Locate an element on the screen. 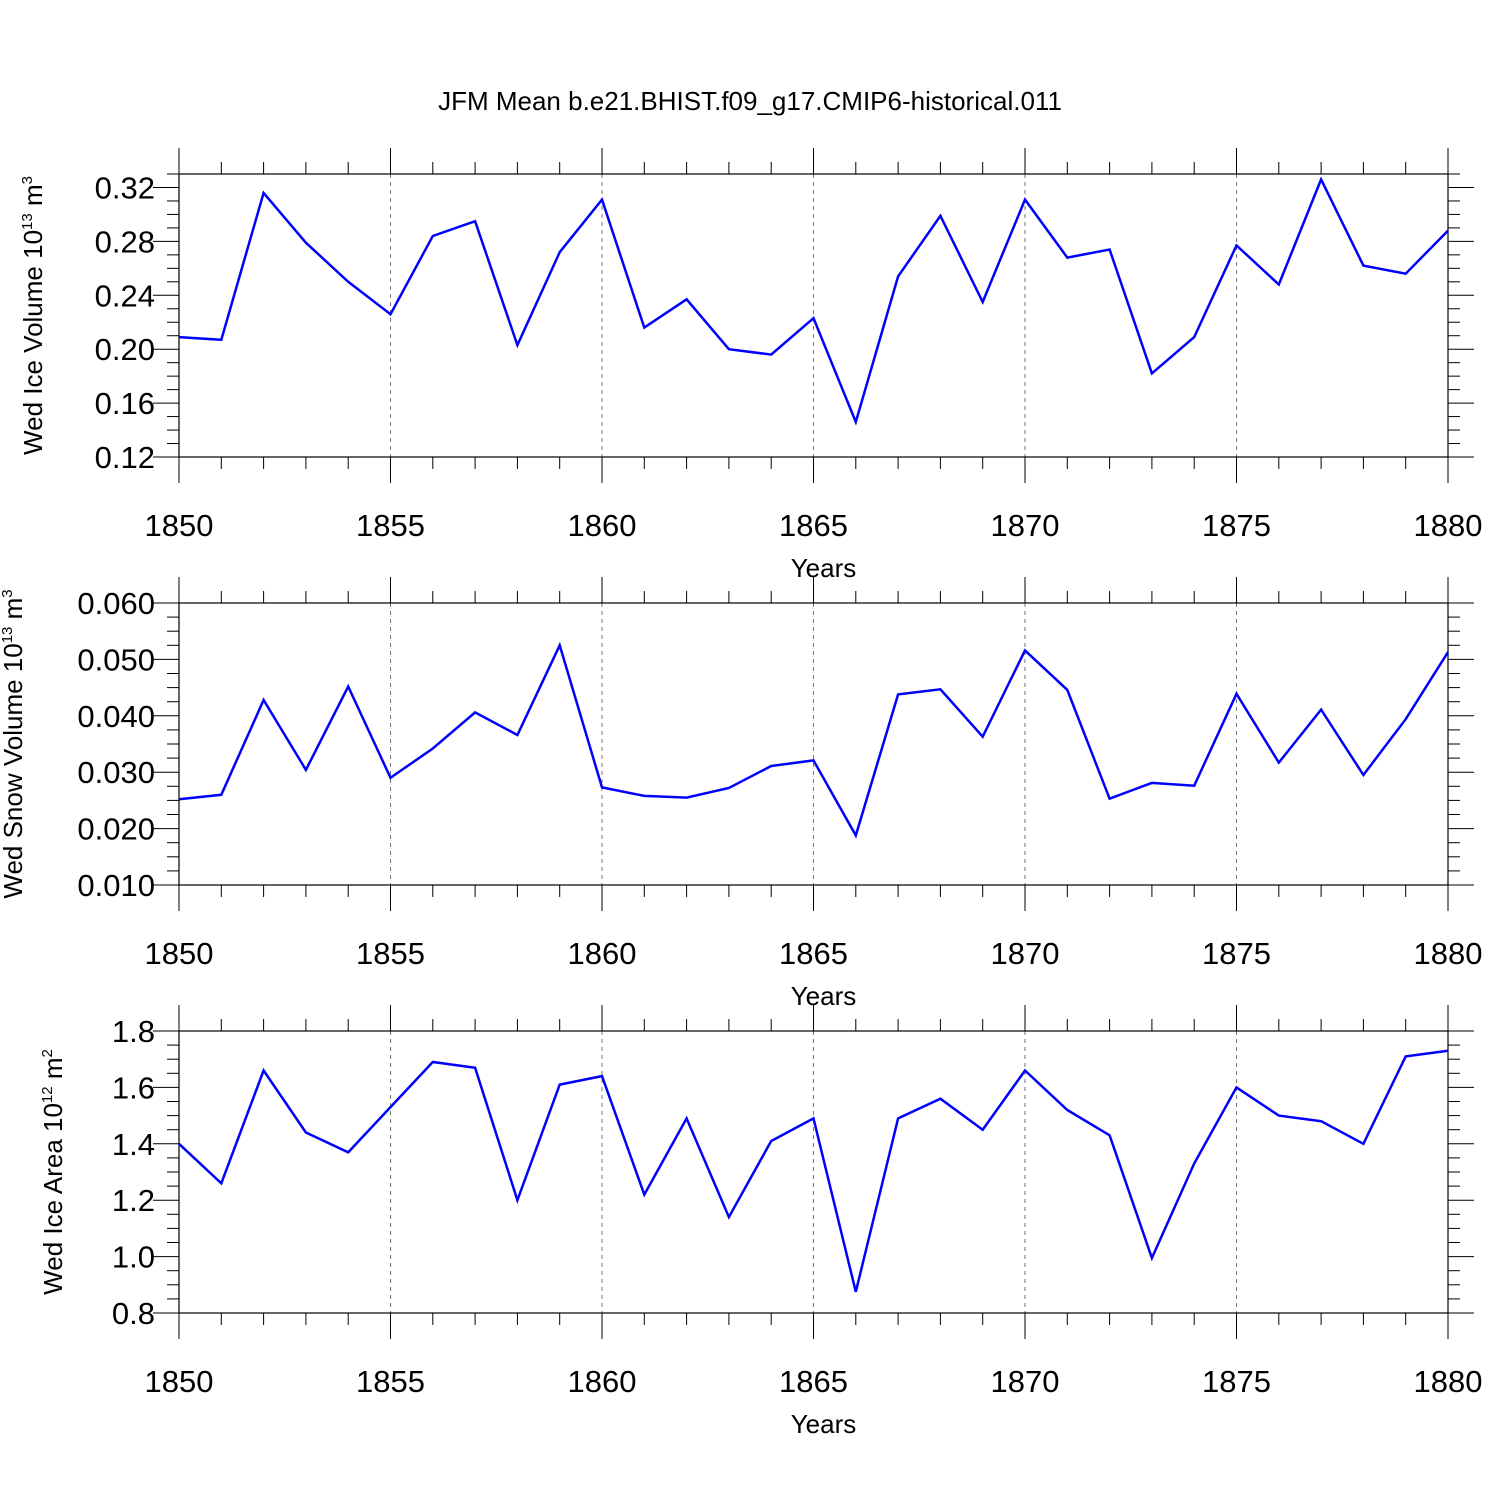  y-tick-label: 0.060 is located at coordinates (116, 603).